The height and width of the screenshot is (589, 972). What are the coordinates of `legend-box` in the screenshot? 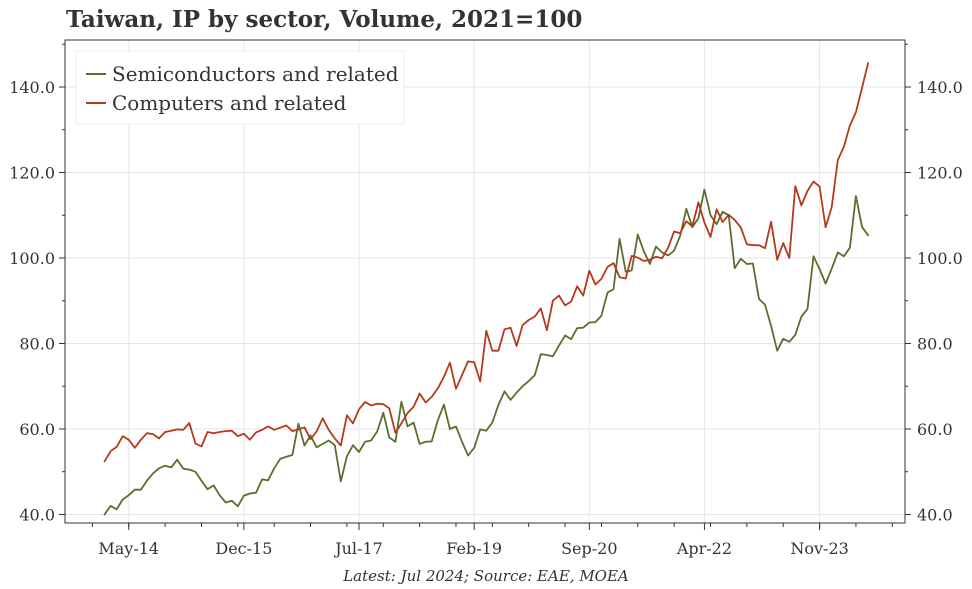 It's located at (240, 87).